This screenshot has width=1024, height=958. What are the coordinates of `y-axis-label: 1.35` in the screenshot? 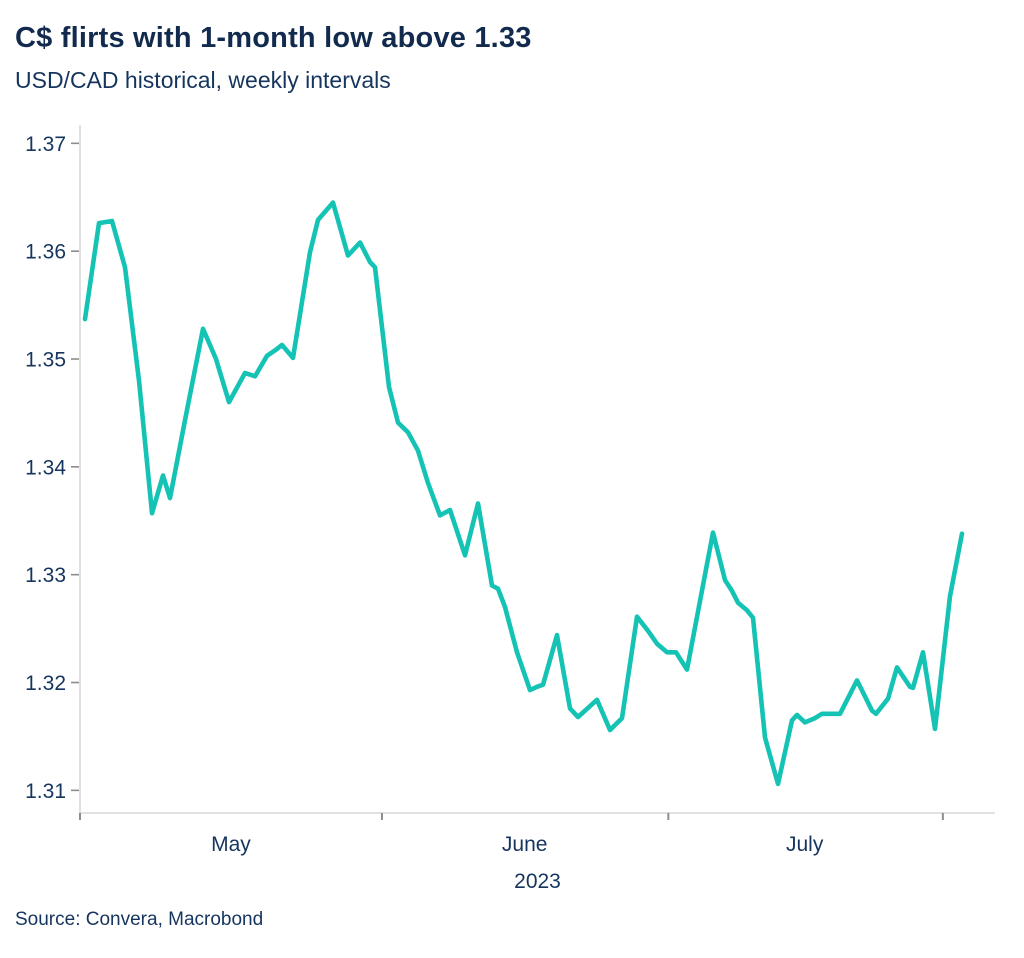 It's located at (45, 360).